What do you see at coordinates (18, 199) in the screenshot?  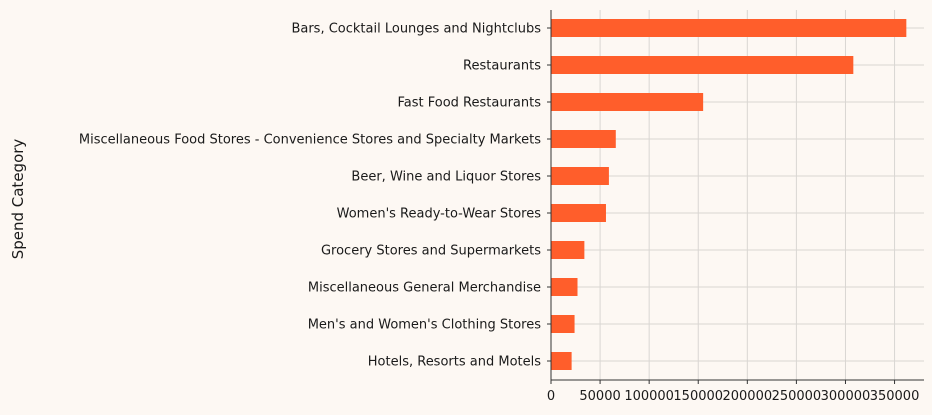 I see `y-axis-title: Spend Category` at bounding box center [18, 199].